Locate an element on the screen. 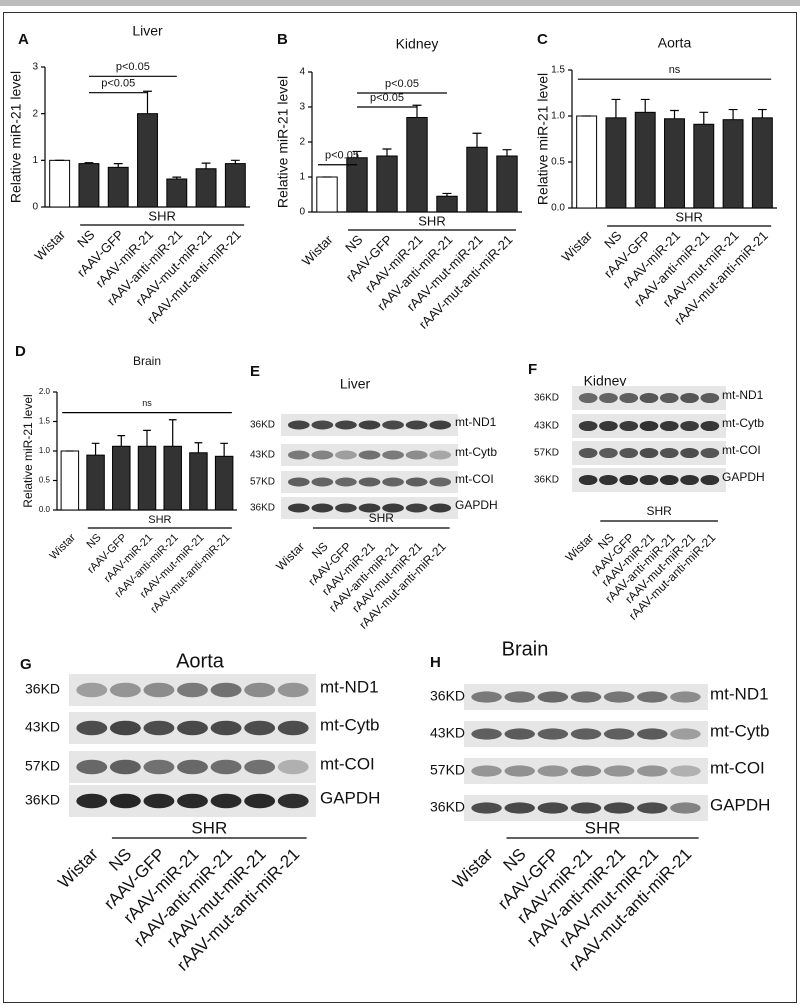  y-tick-label: 3 is located at coordinates (35, 67).